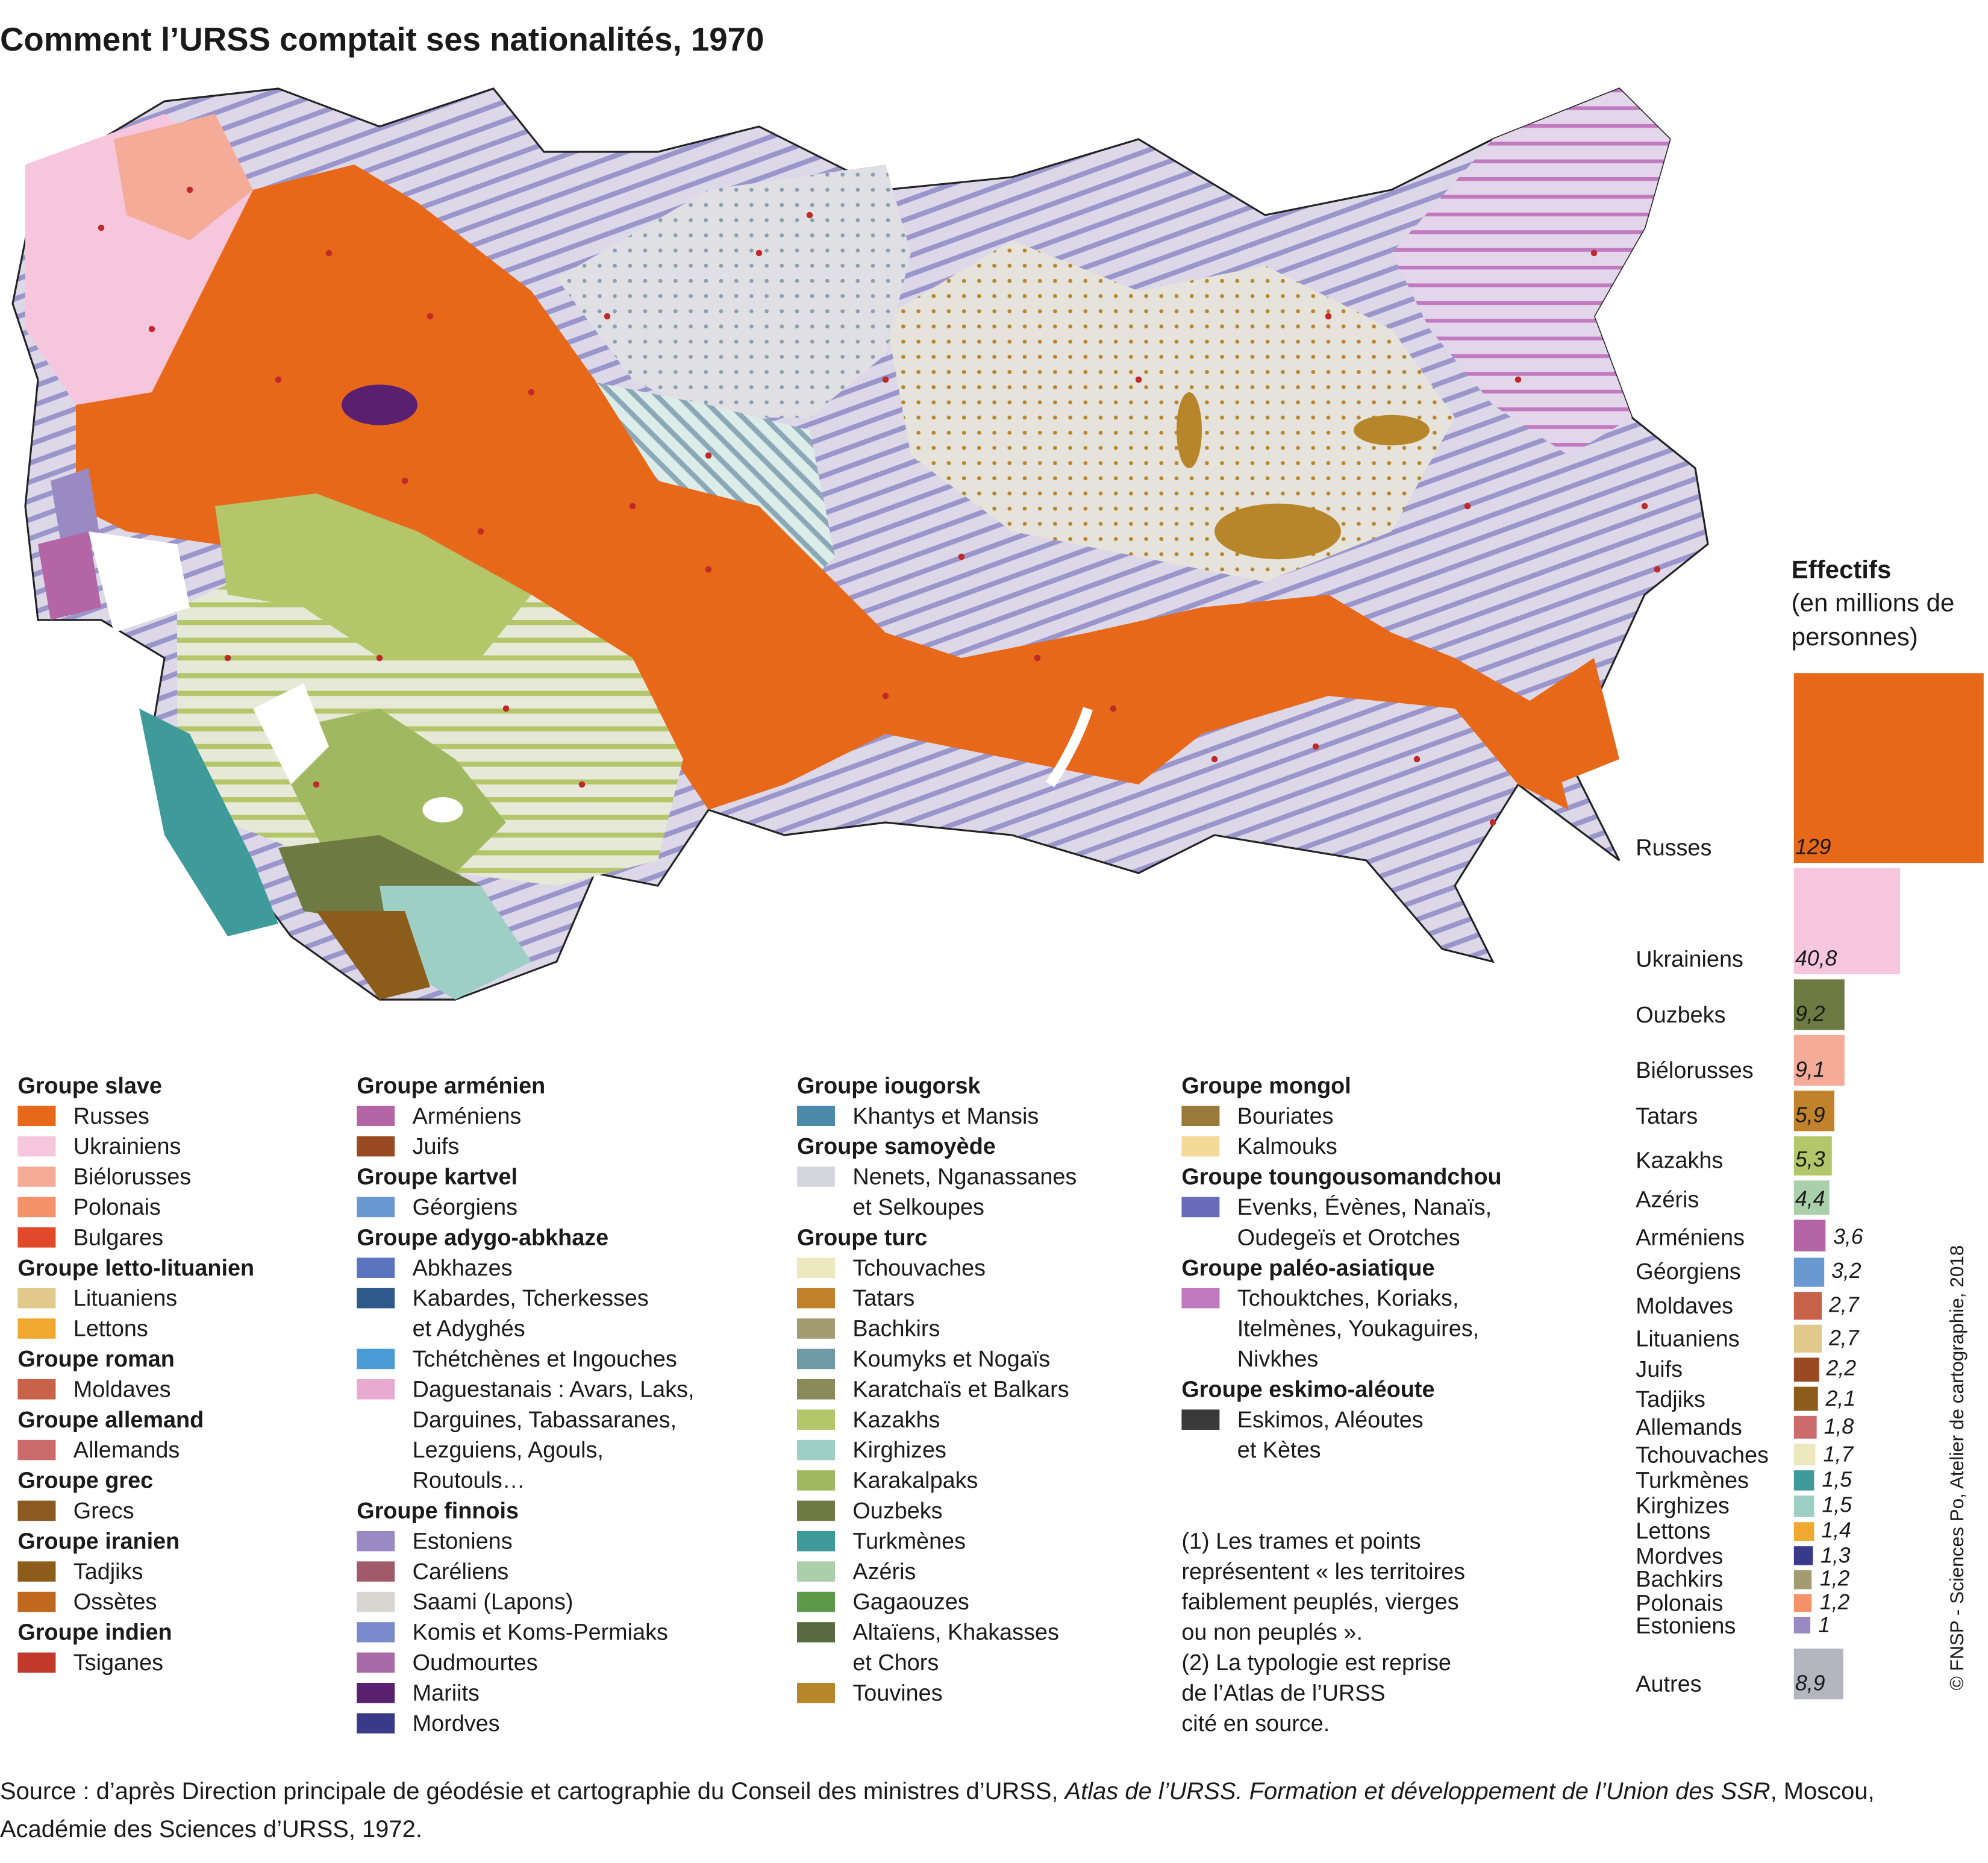 This screenshot has height=1863, width=1988. What do you see at coordinates (1840, 1399) in the screenshot?
I see `value-label: 2,1` at bounding box center [1840, 1399].